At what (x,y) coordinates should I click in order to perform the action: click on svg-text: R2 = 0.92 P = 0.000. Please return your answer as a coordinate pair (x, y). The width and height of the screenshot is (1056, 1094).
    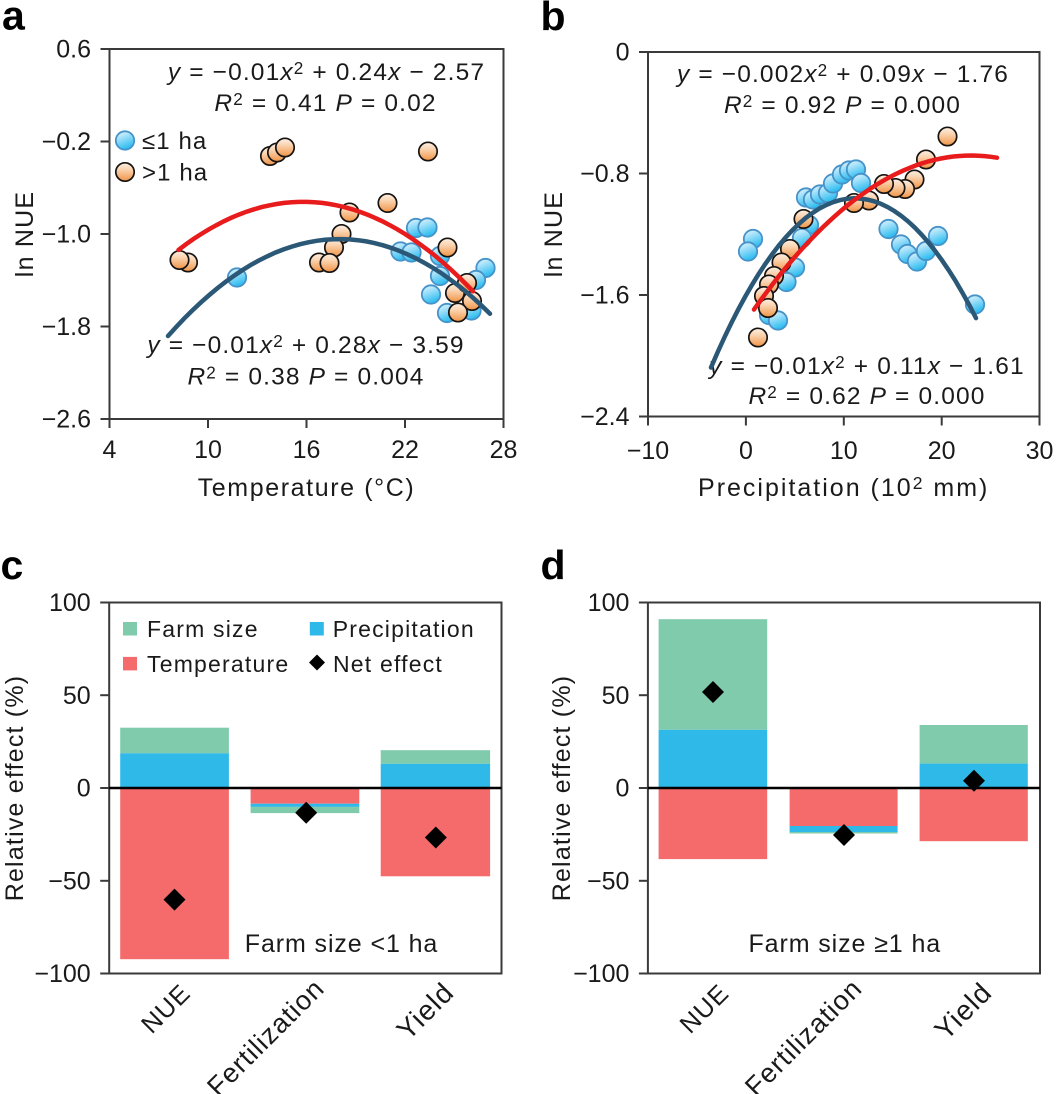
    Looking at the image, I should click on (842, 105).